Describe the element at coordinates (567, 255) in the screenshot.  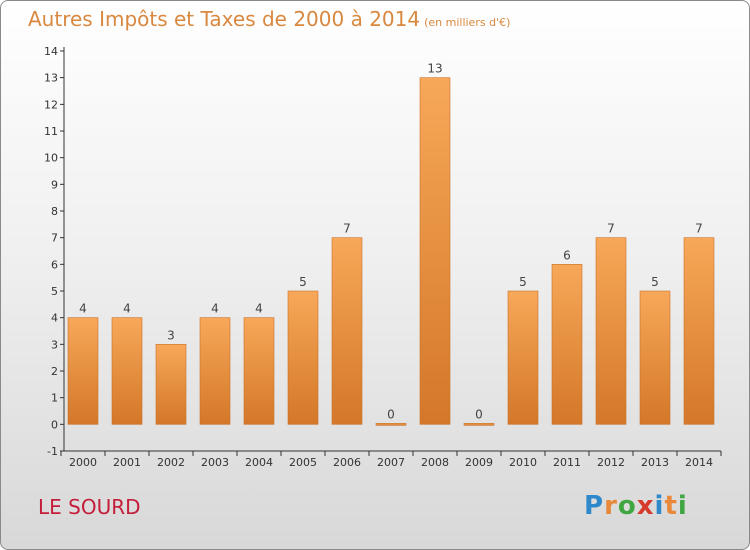
I see `data-label: 6` at that location.